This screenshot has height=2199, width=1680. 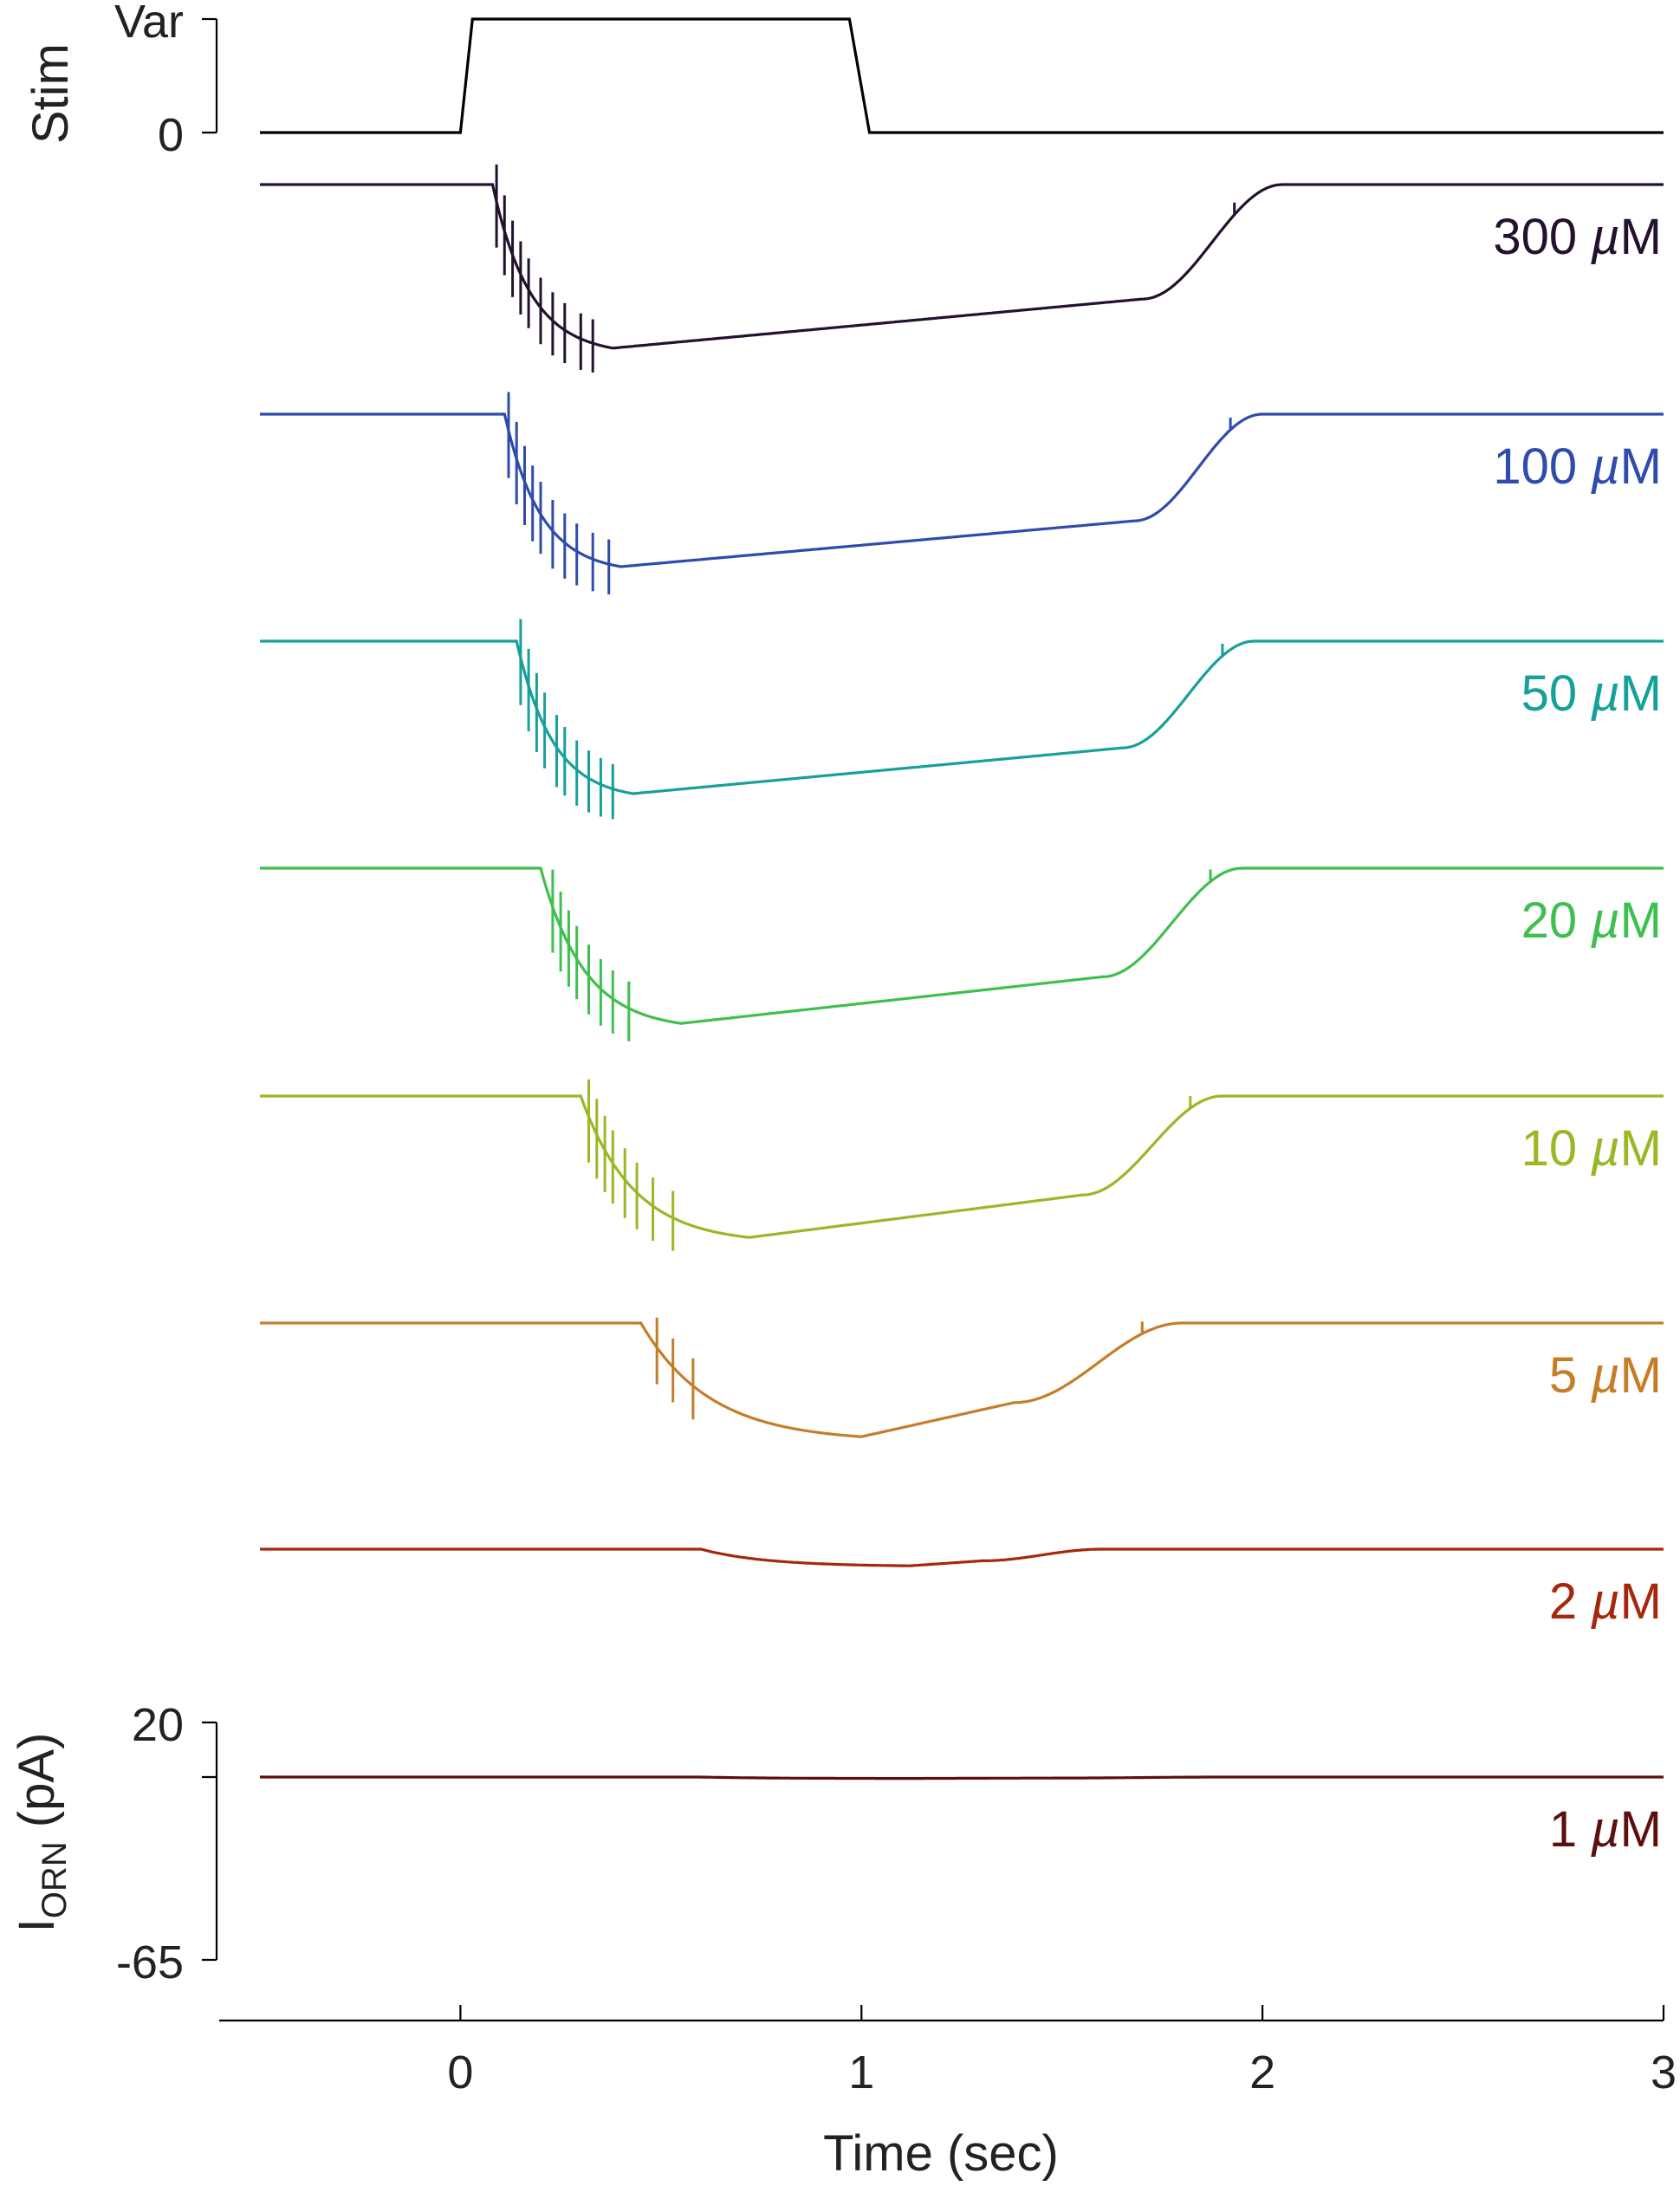 What do you see at coordinates (1570, 1601) in the screenshot?
I see `label-value: 2` at bounding box center [1570, 1601].